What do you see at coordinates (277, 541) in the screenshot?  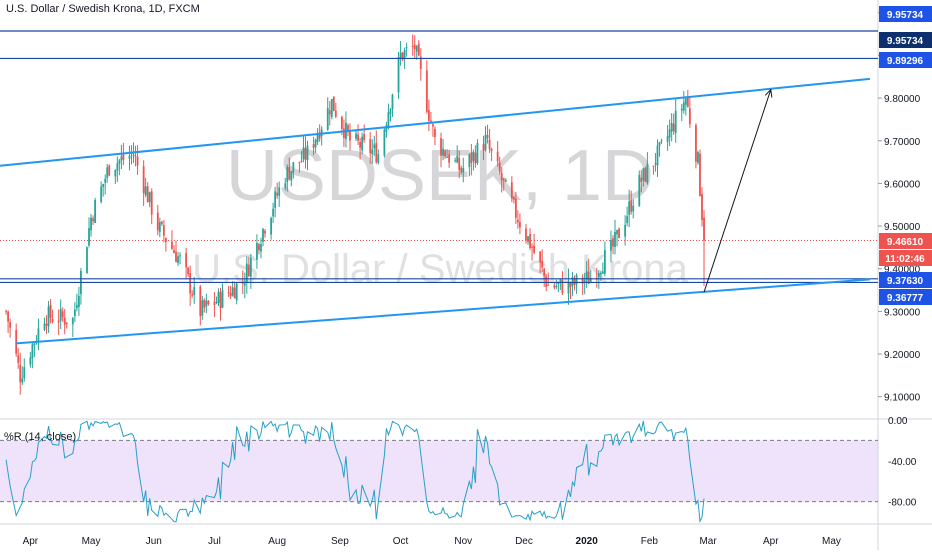 I see `time-axis-label: Aug` at bounding box center [277, 541].